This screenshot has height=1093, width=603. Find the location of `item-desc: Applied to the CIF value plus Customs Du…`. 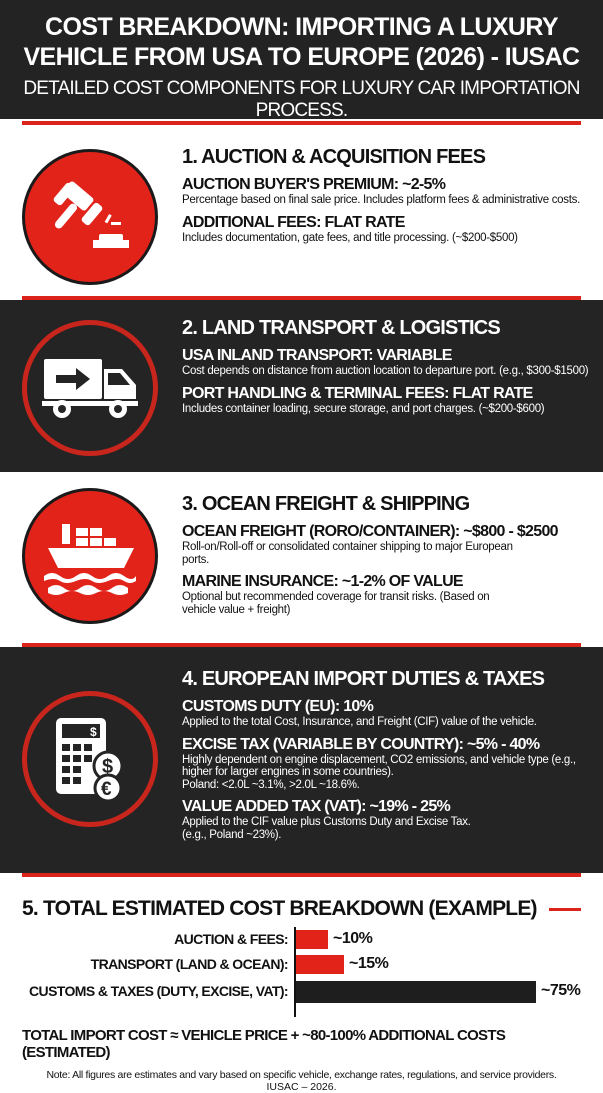

item-desc: Applied to the CIF value plus Customs Du… is located at coordinates (326, 822).